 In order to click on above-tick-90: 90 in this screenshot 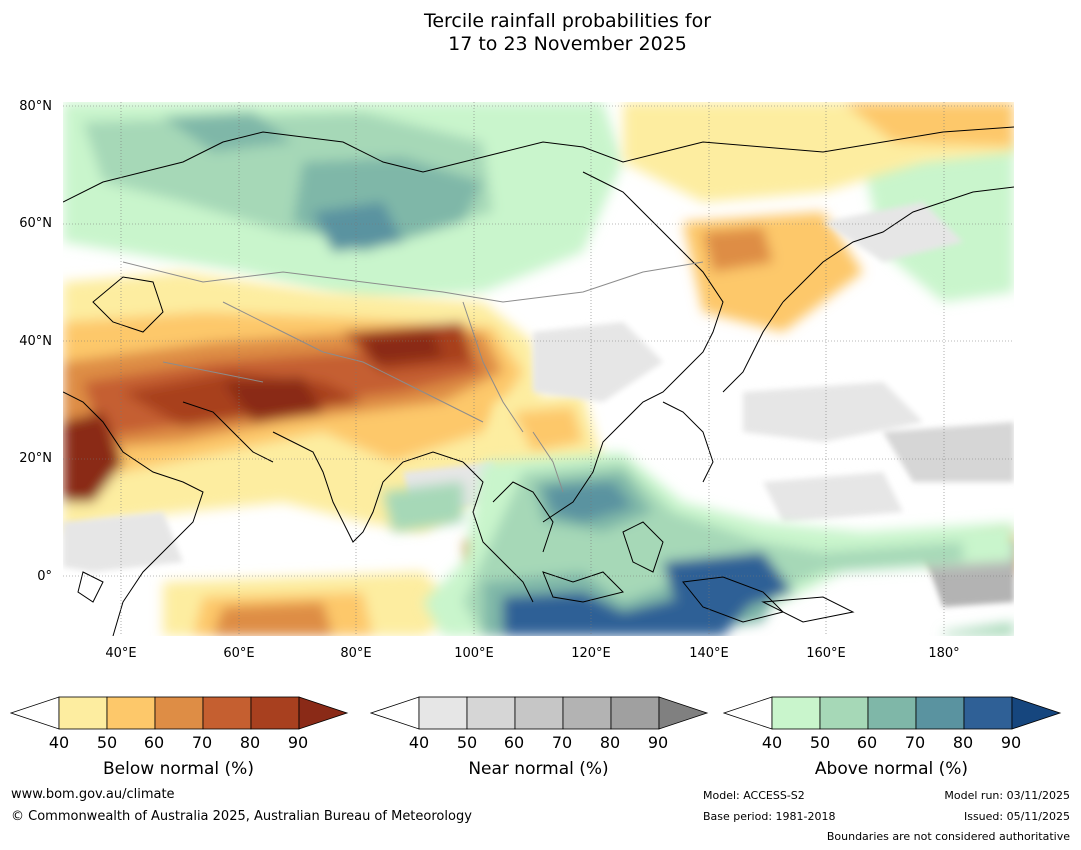, I will do `click(1011, 742)`.